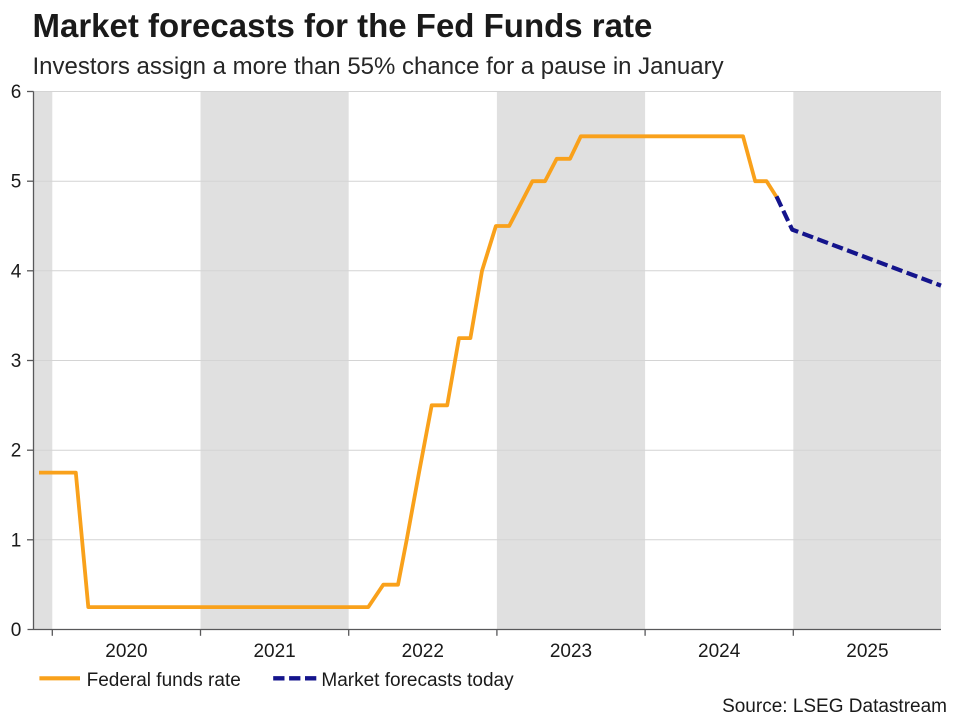 The height and width of the screenshot is (720, 960). I want to click on svg-text: 6, so click(16, 92).